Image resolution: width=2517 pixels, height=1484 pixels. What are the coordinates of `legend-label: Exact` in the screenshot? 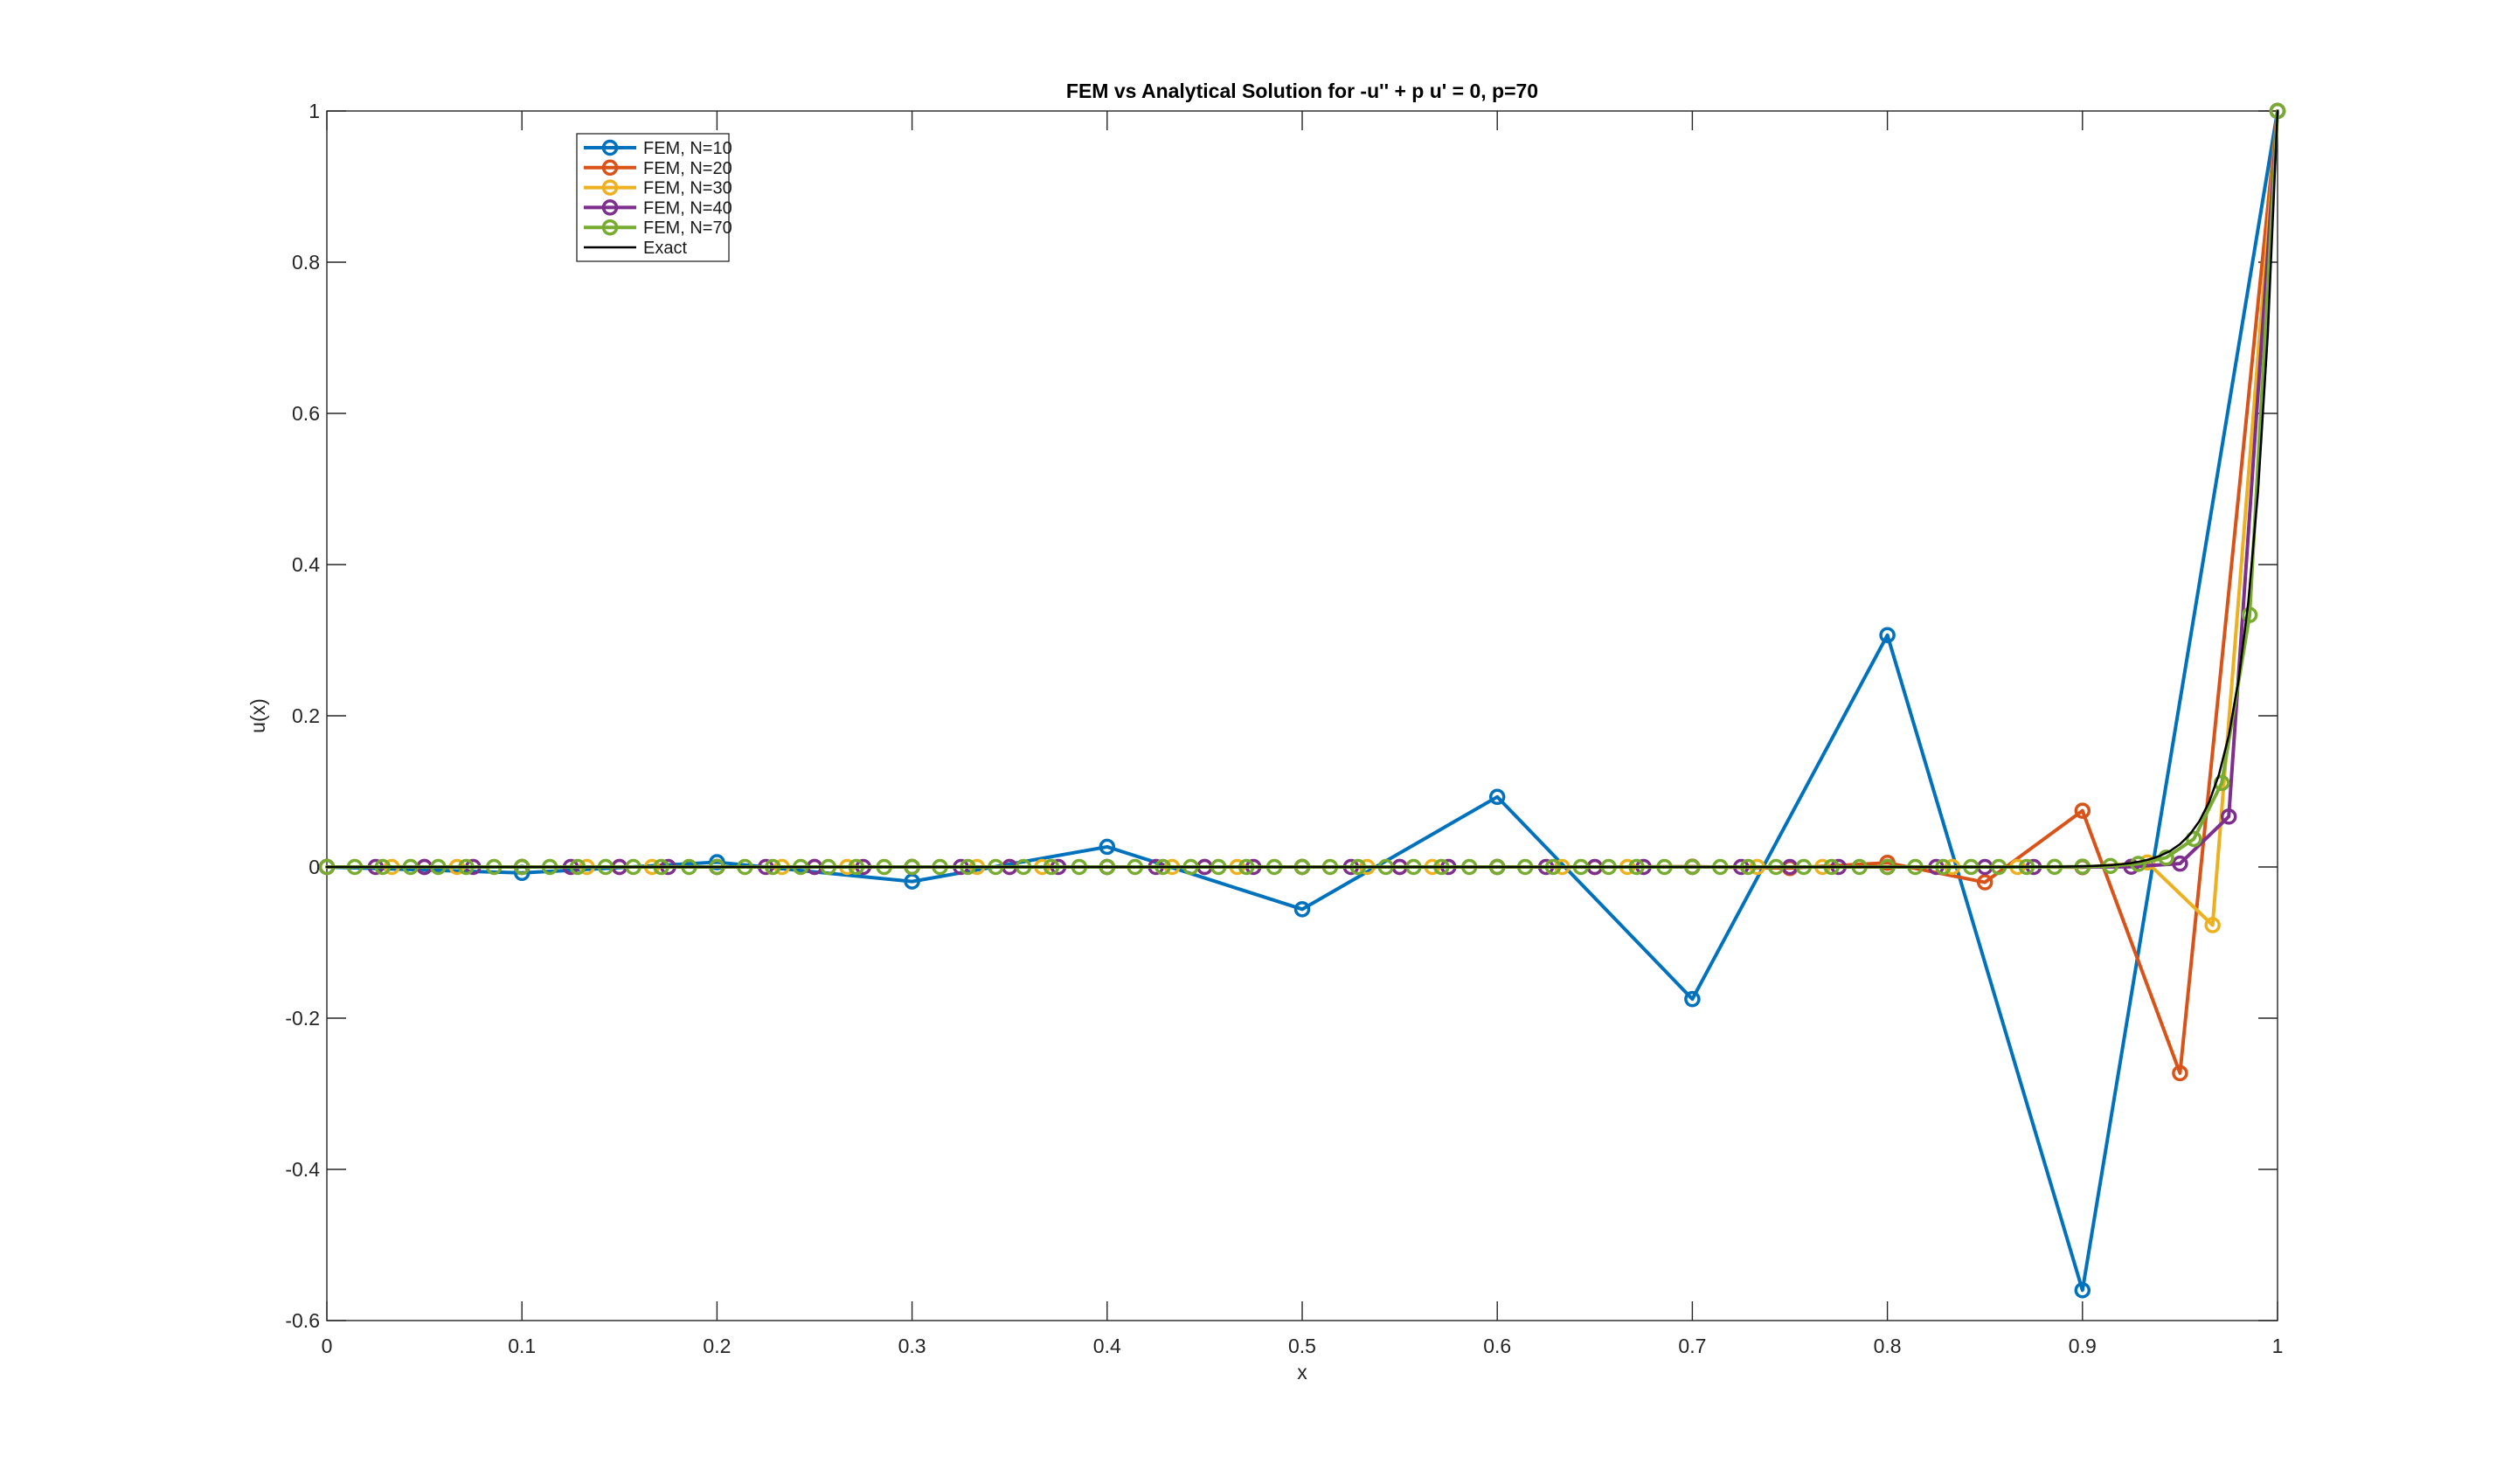 It's located at (665, 249).